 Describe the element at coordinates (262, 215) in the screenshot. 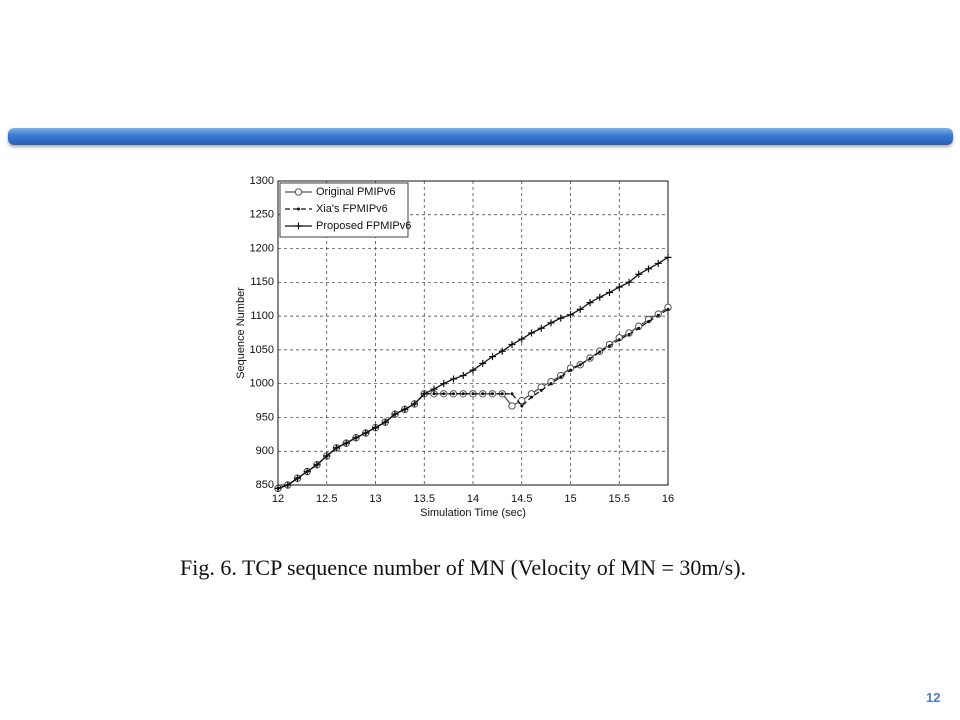

I see `y-tick-label: 1250` at that location.